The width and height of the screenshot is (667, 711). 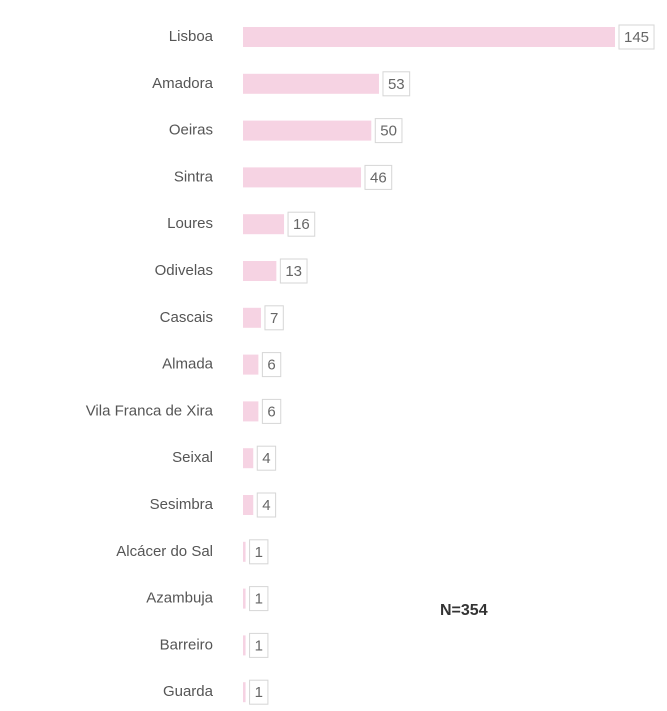 I want to click on category-label: Odivelas, so click(x=184, y=270).